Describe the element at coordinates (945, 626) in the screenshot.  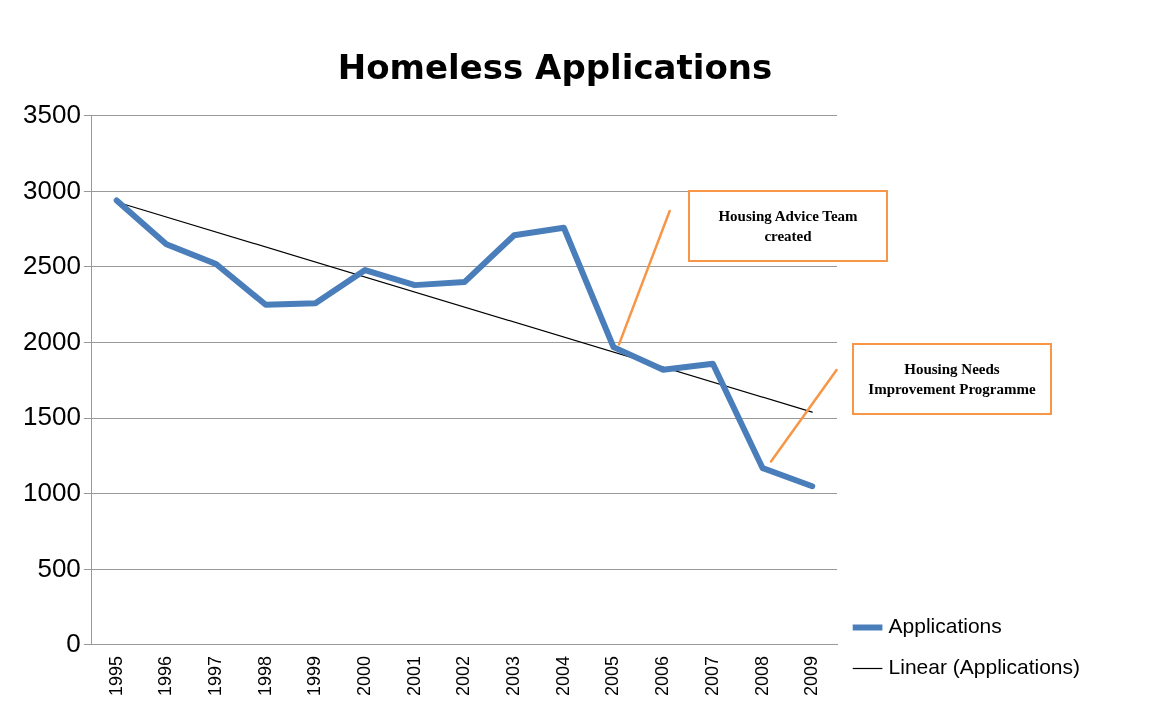
I see `legend-label: Applications` at that location.